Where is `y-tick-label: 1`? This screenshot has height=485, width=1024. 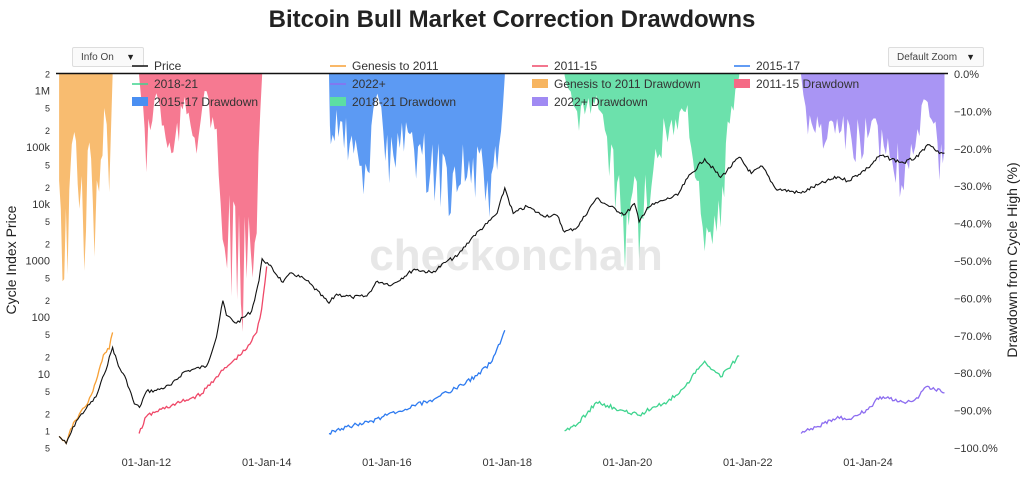
y-tick-label: 1 is located at coordinates (47, 431).